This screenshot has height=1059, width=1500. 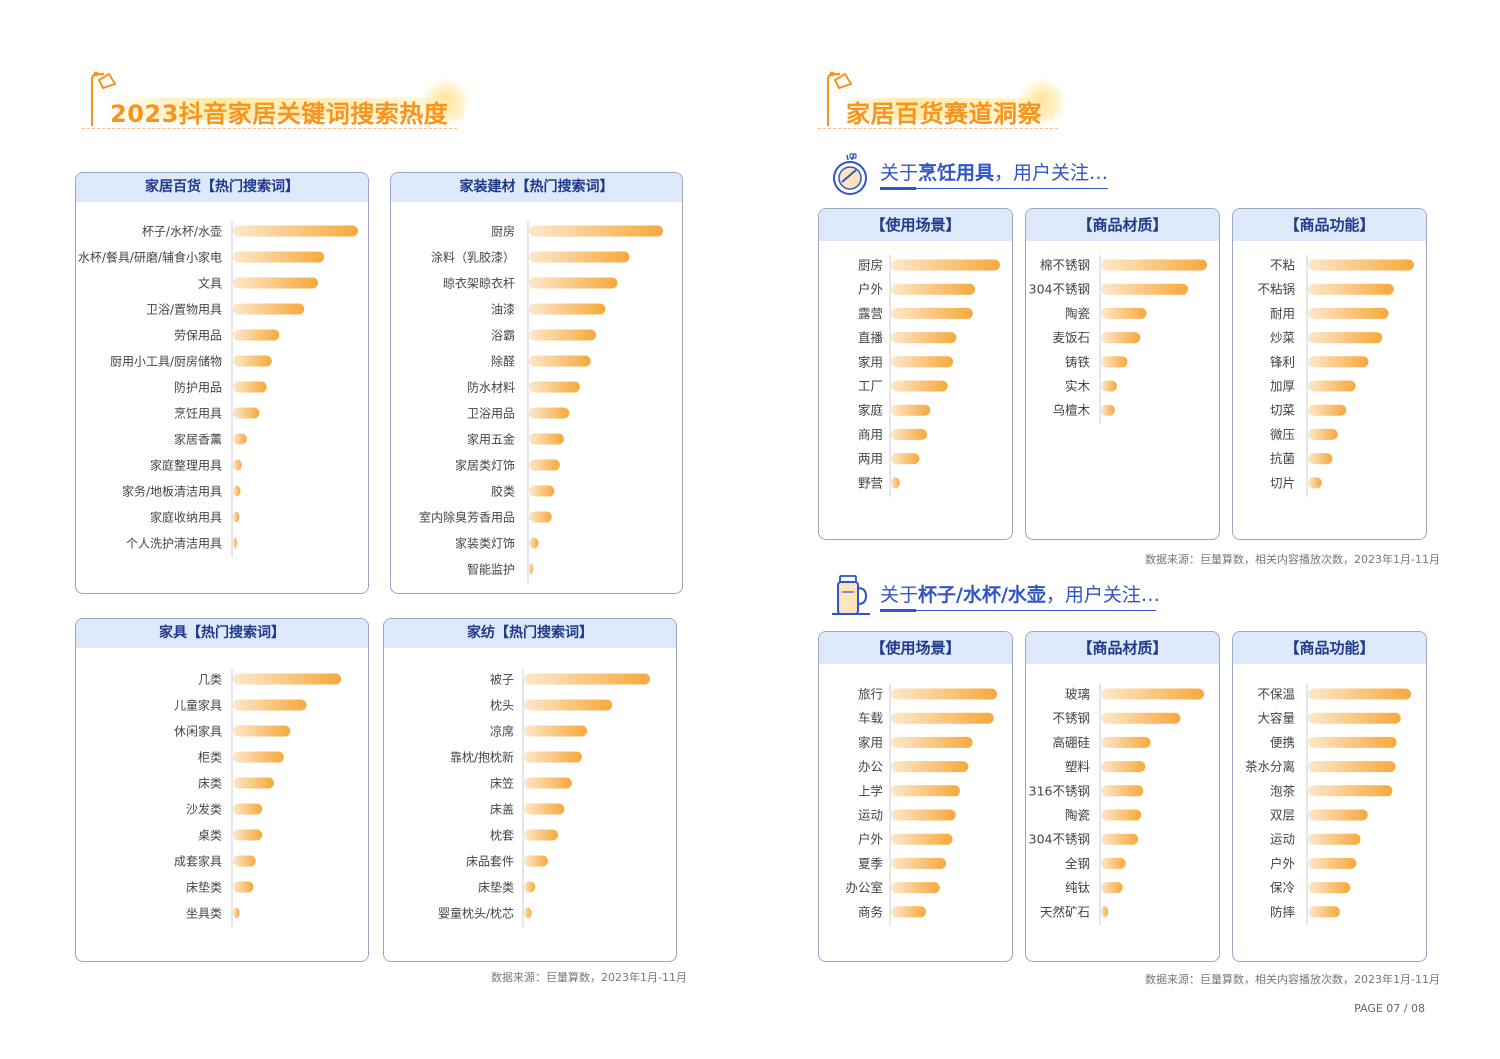 What do you see at coordinates (871, 766) in the screenshot?
I see `category-label: 办公` at bounding box center [871, 766].